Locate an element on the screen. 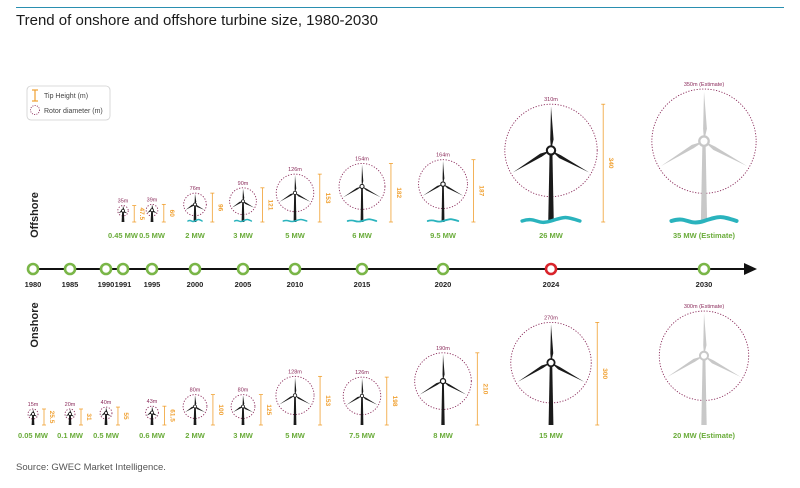 This screenshot has width=800, height=488. offshore-turbine-2005: 90m 121 3 MW is located at coordinates (251, 210).